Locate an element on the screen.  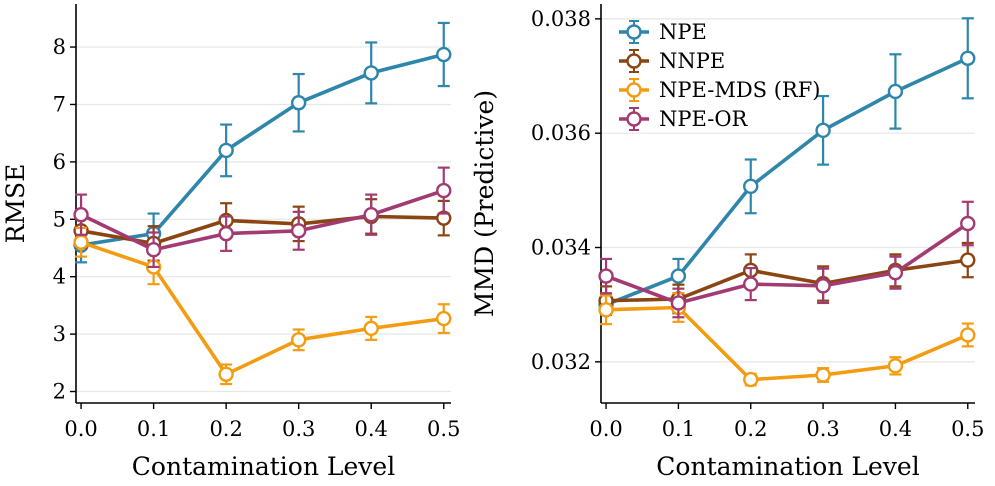
y-tick-label: 3 is located at coordinates (59, 334).